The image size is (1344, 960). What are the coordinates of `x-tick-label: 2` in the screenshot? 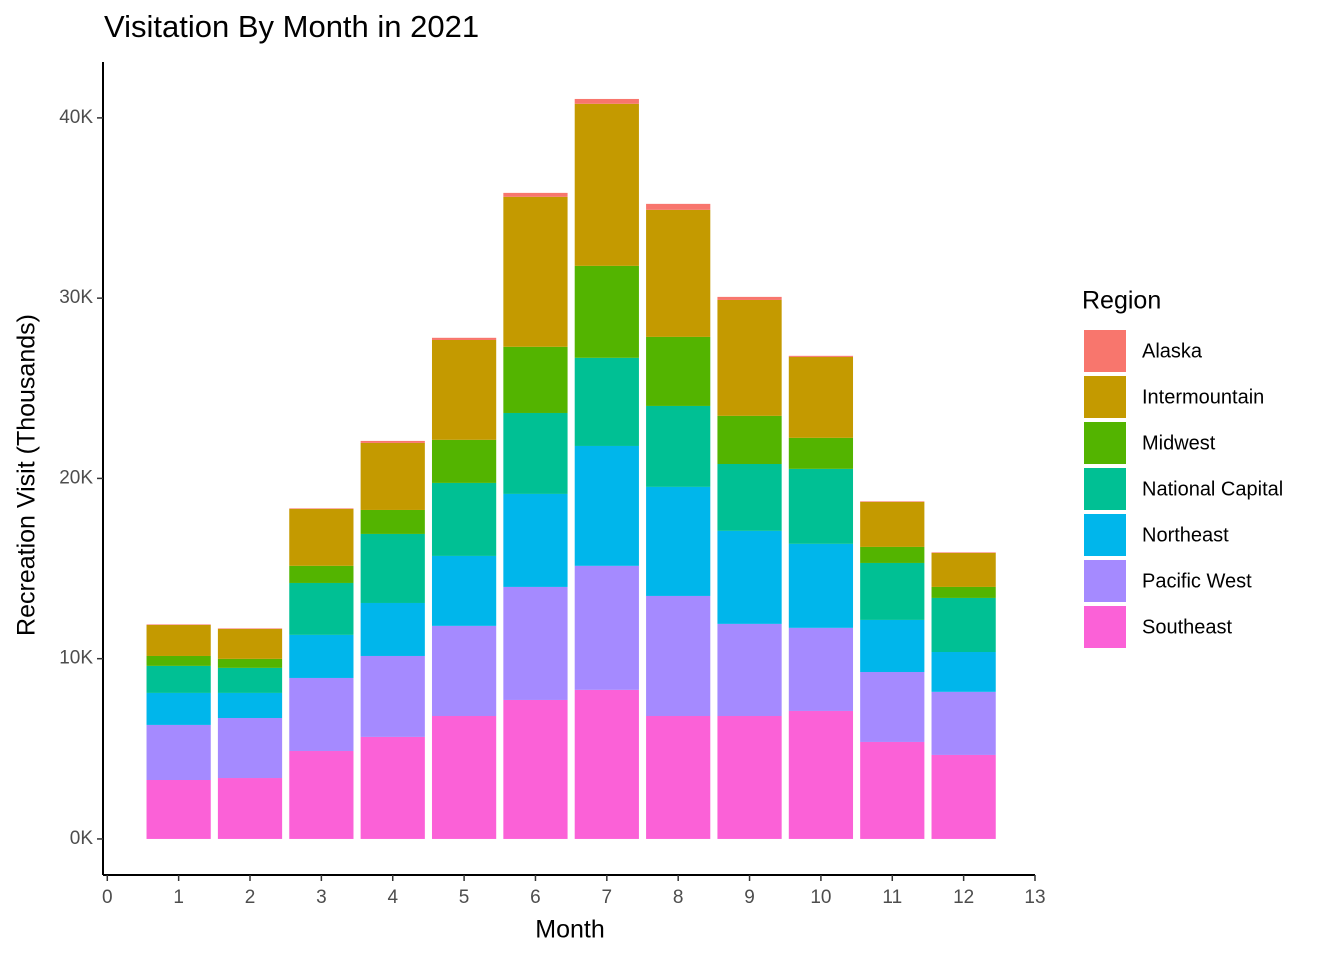 It's located at (250, 897).